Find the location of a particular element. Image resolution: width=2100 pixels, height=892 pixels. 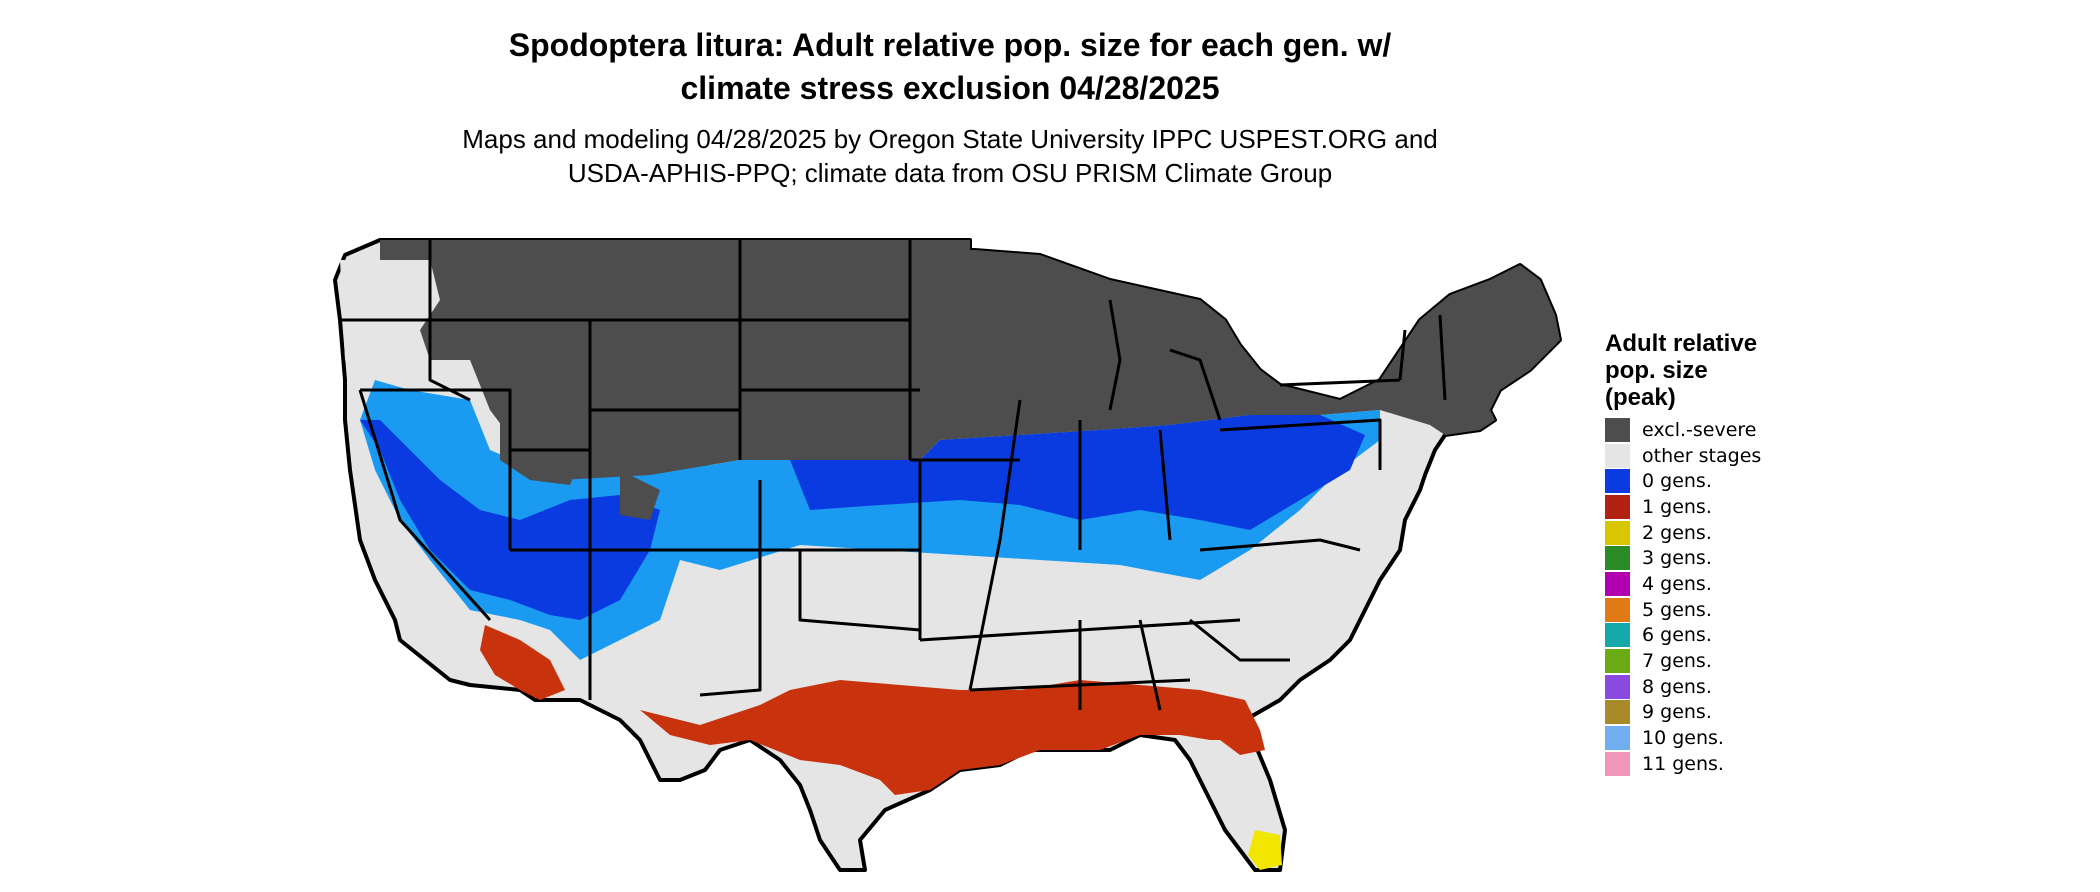

legend-item: 11 gens. is located at coordinates (1683, 764).